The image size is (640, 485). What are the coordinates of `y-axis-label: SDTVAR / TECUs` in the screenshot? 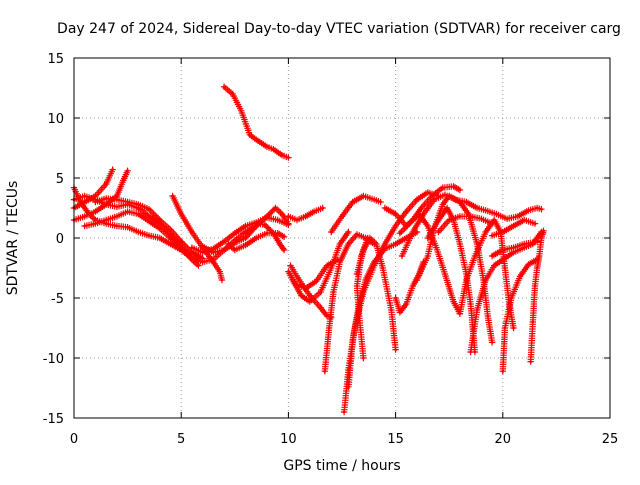 It's located at (13, 238).